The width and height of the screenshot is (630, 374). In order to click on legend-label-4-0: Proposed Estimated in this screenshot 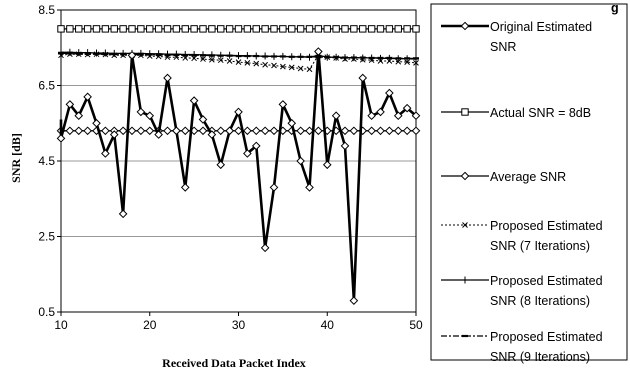, I will do `click(546, 281)`.